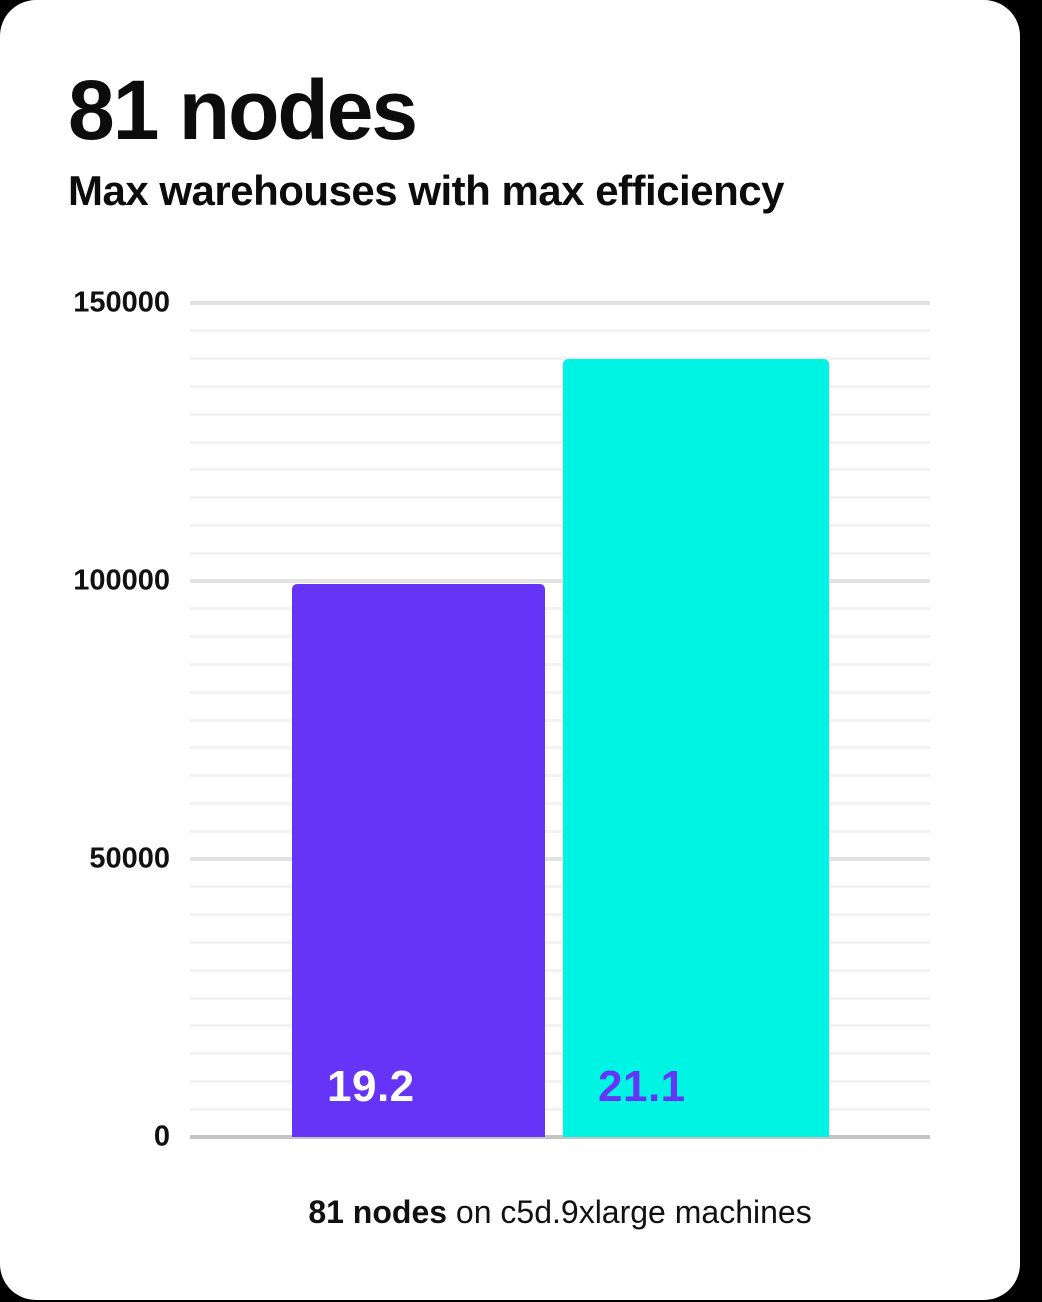  Describe the element at coordinates (426, 190) in the screenshot. I see `page-subtitle: Max warehouses with max efficiency` at that location.